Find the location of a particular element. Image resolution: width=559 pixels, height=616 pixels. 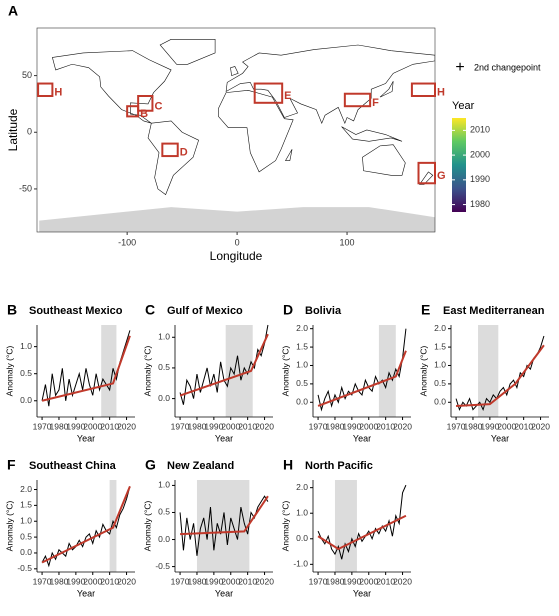

panel-label: F is located at coordinates (11, 465).